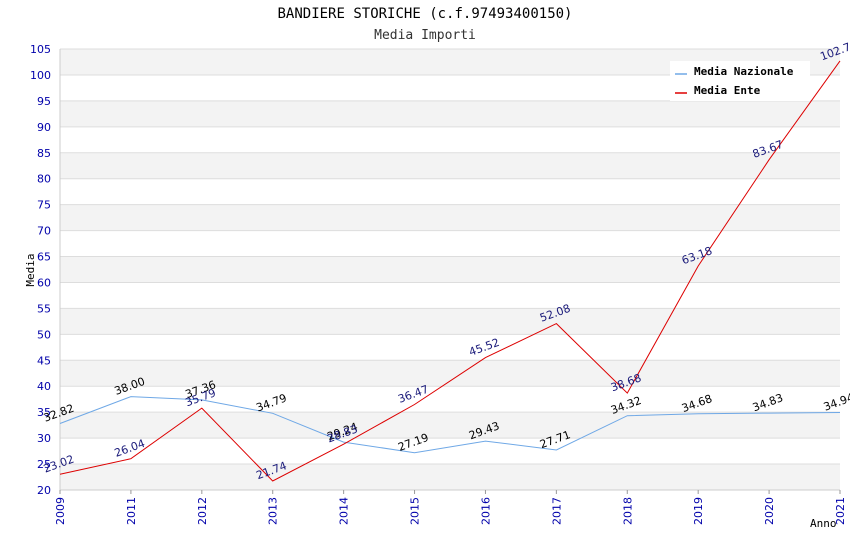  Describe the element at coordinates (44, 386) in the screenshot. I see `y-tick-label: 40` at that location.